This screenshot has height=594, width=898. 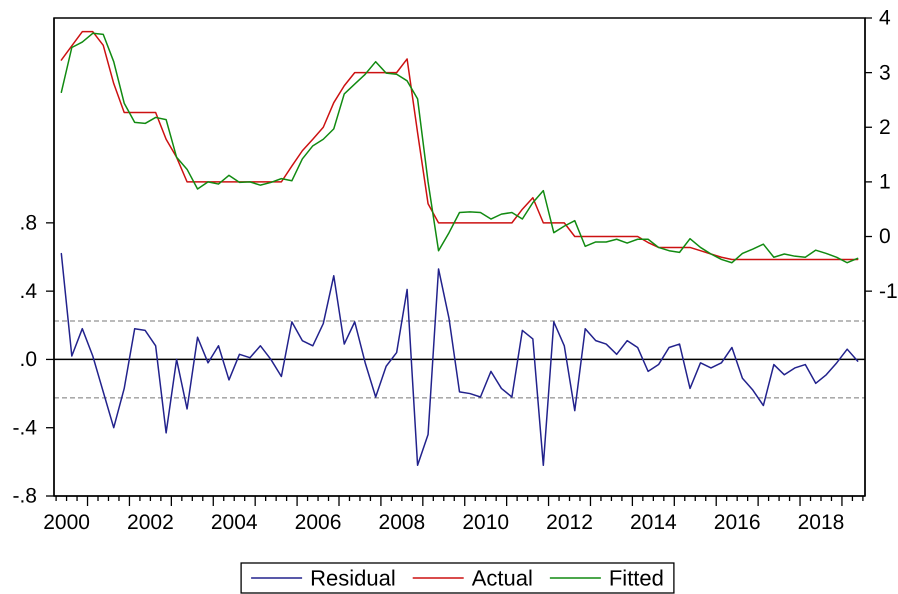 I want to click on y2-tick-label: -1, so click(x=888, y=291).